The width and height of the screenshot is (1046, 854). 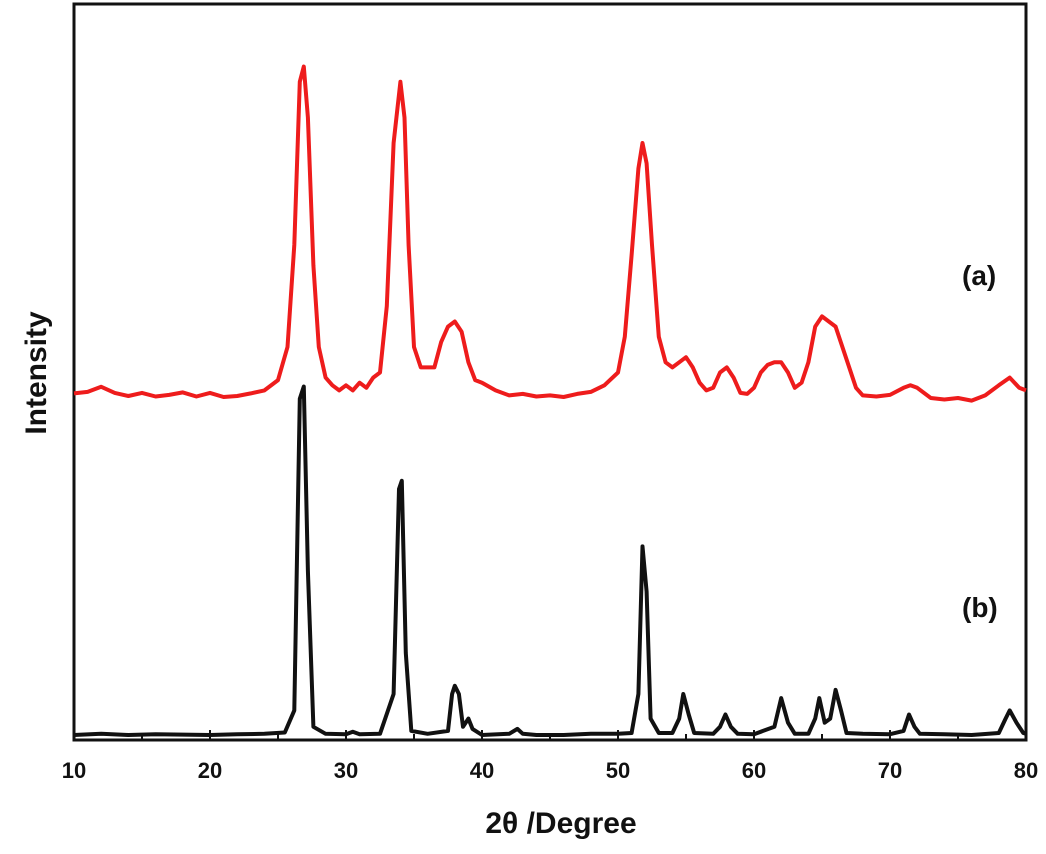 What do you see at coordinates (346, 770) in the screenshot?
I see `x-tick-label-30: 30` at bounding box center [346, 770].